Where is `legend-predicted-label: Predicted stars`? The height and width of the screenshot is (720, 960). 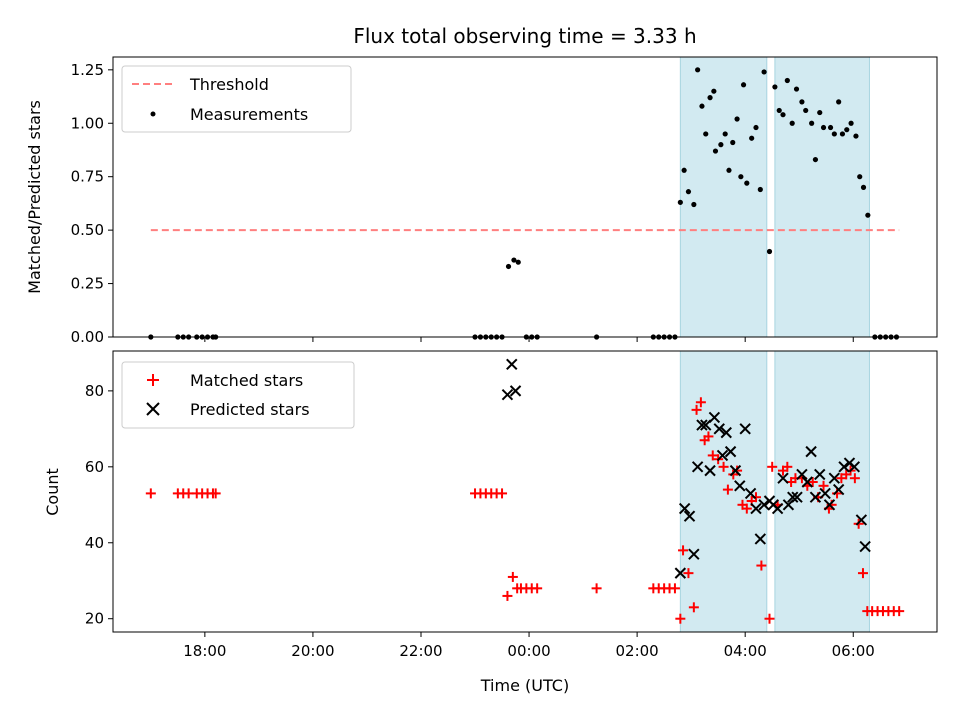 legend-predicted-label: Predicted stars is located at coordinates (250, 409).